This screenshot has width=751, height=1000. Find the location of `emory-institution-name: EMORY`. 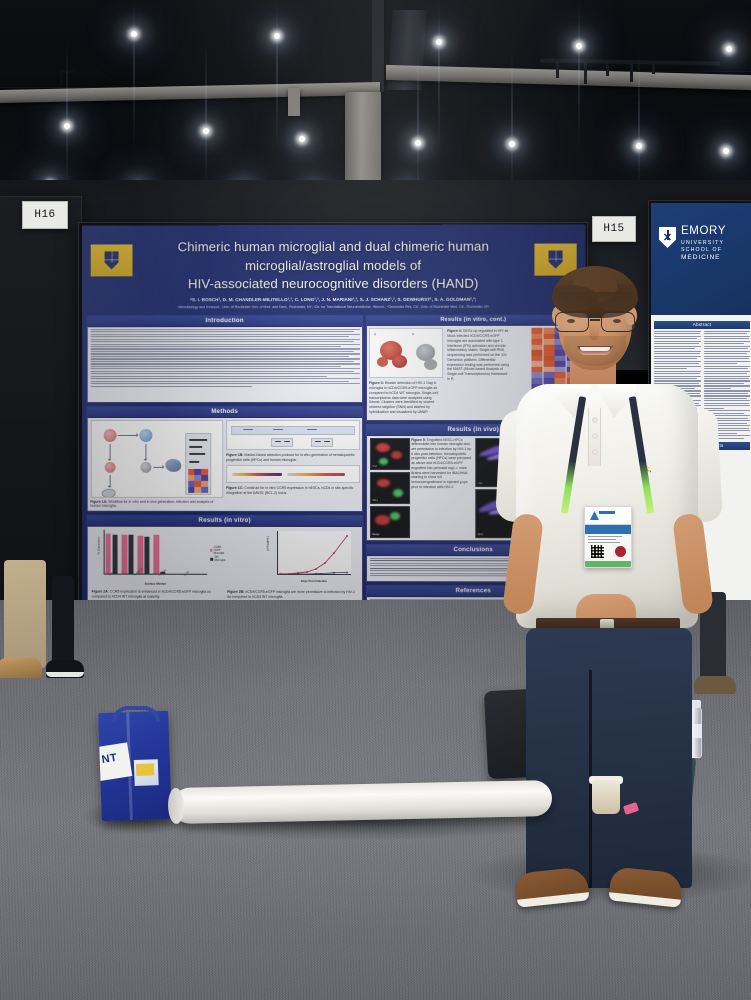

emory-institution-name: EMORY is located at coordinates (703, 231).